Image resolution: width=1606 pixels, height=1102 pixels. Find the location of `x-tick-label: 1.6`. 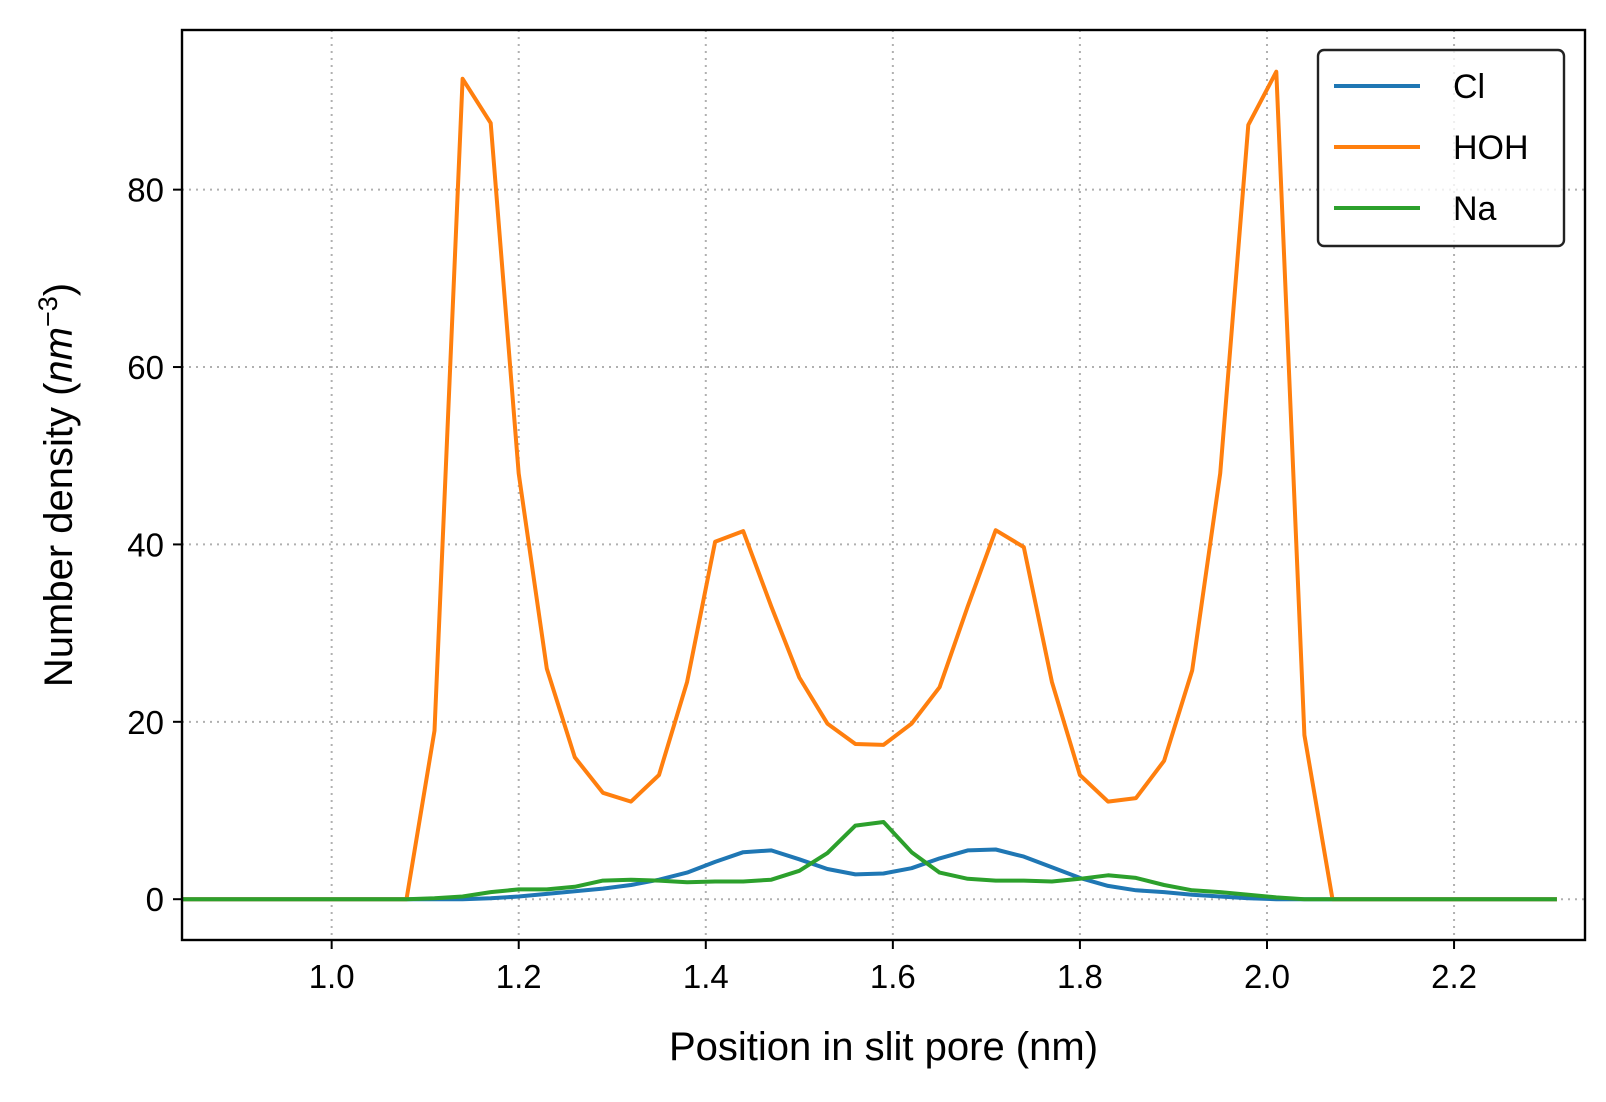

x-tick-label: 1.6 is located at coordinates (893, 976).